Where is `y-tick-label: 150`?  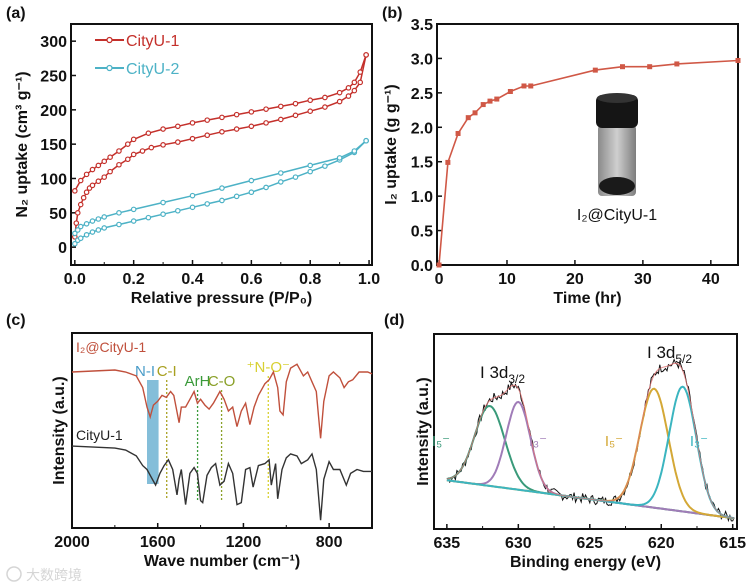 y-tick-label: 150 is located at coordinates (53, 145).